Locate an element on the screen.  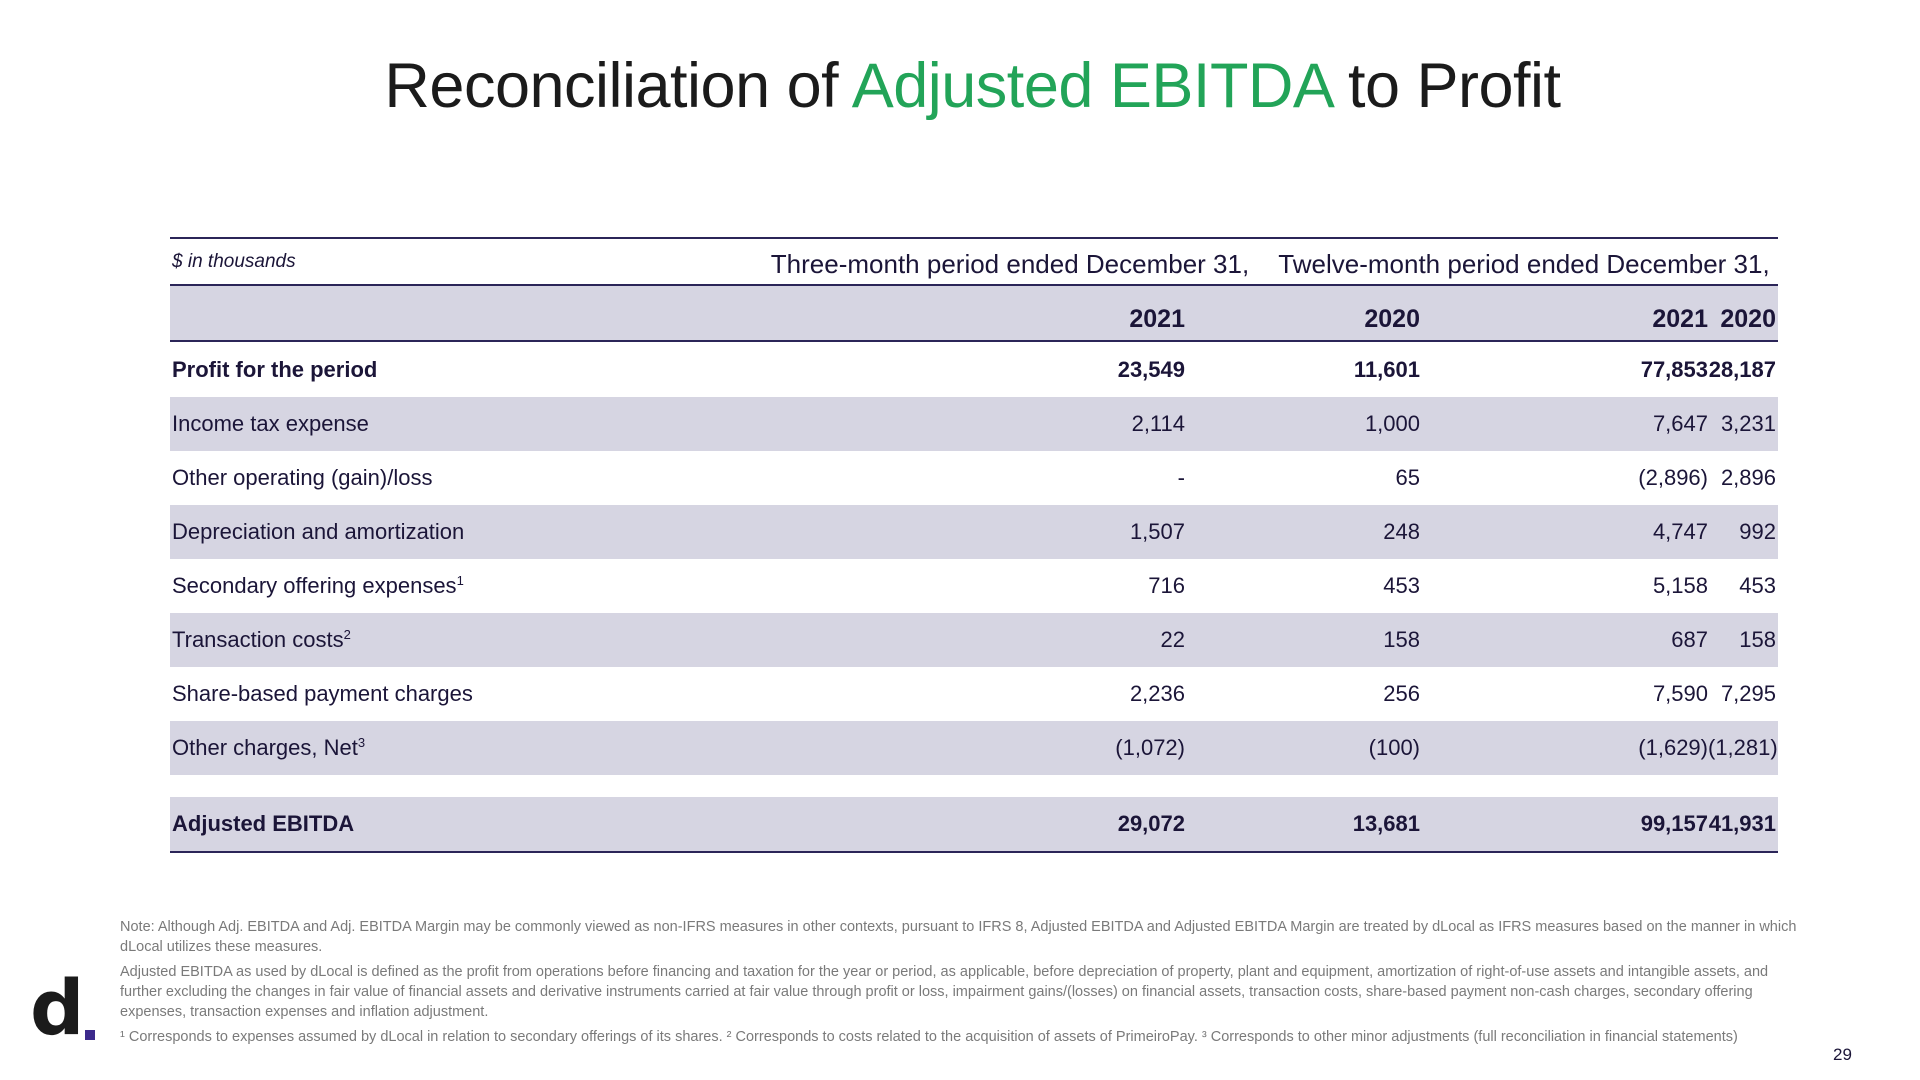
logo-letter: d is located at coordinates (57, 1007).